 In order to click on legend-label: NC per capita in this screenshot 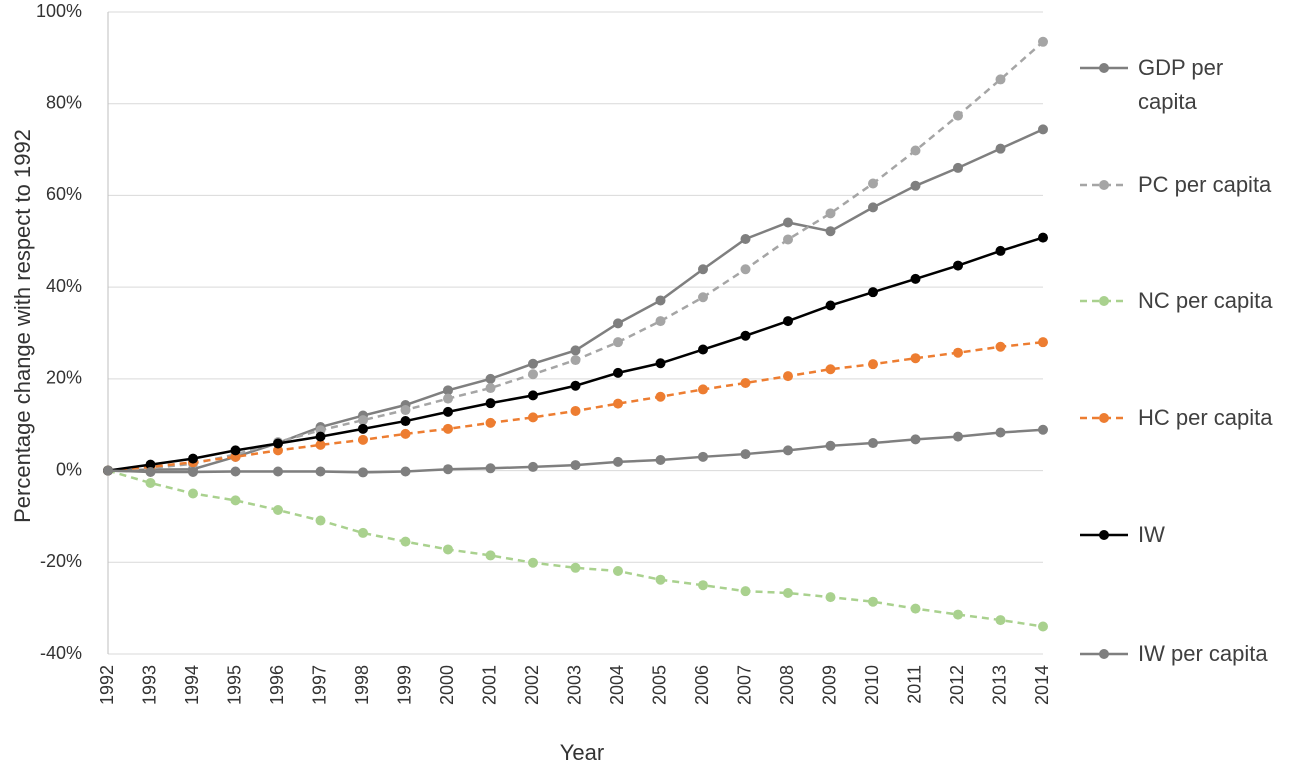, I will do `click(1205, 300)`.